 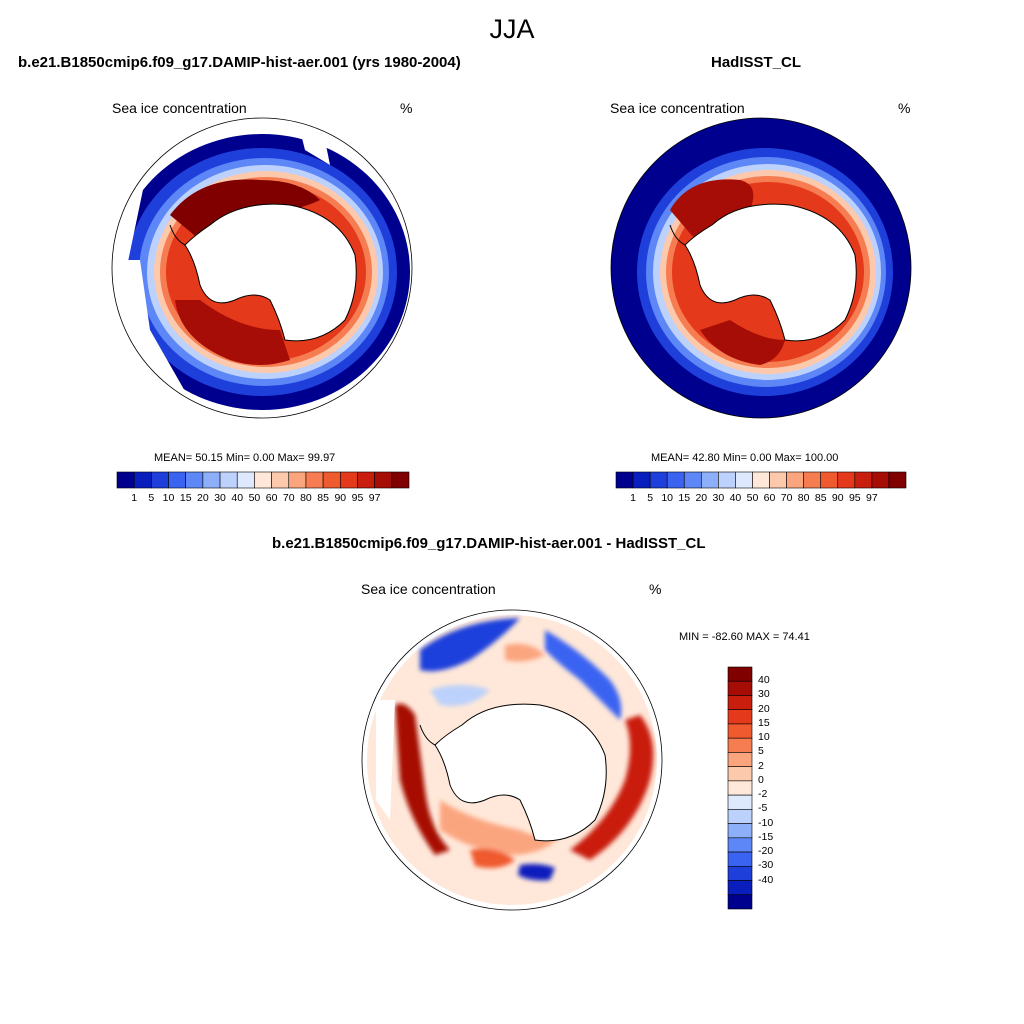 I want to click on model-stats: MEAN= 50.15 Min= 0.00 Max= 99.97, so click(x=245, y=458).